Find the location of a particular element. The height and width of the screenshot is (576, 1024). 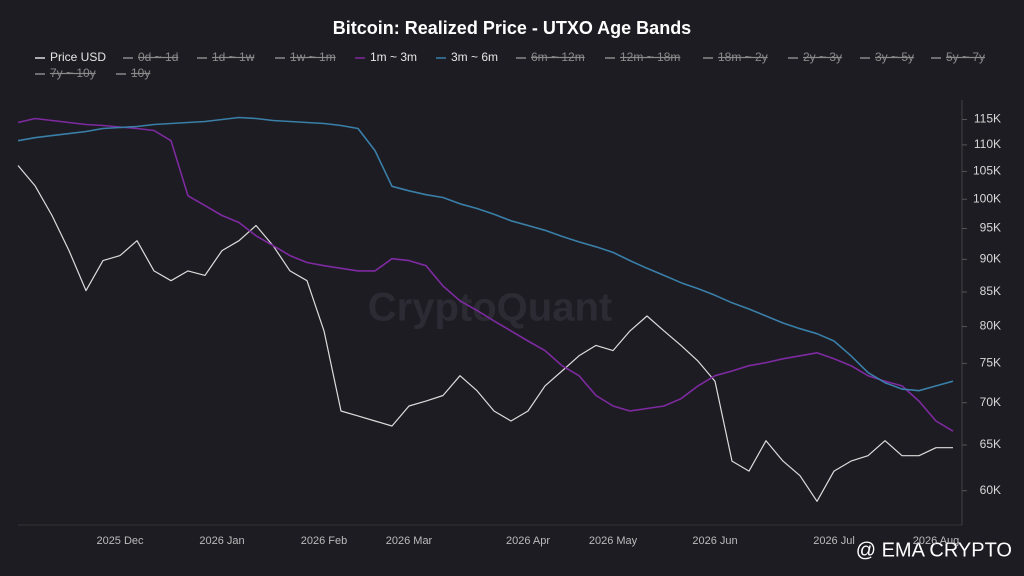

legend-label: Price USD is located at coordinates (78, 57).